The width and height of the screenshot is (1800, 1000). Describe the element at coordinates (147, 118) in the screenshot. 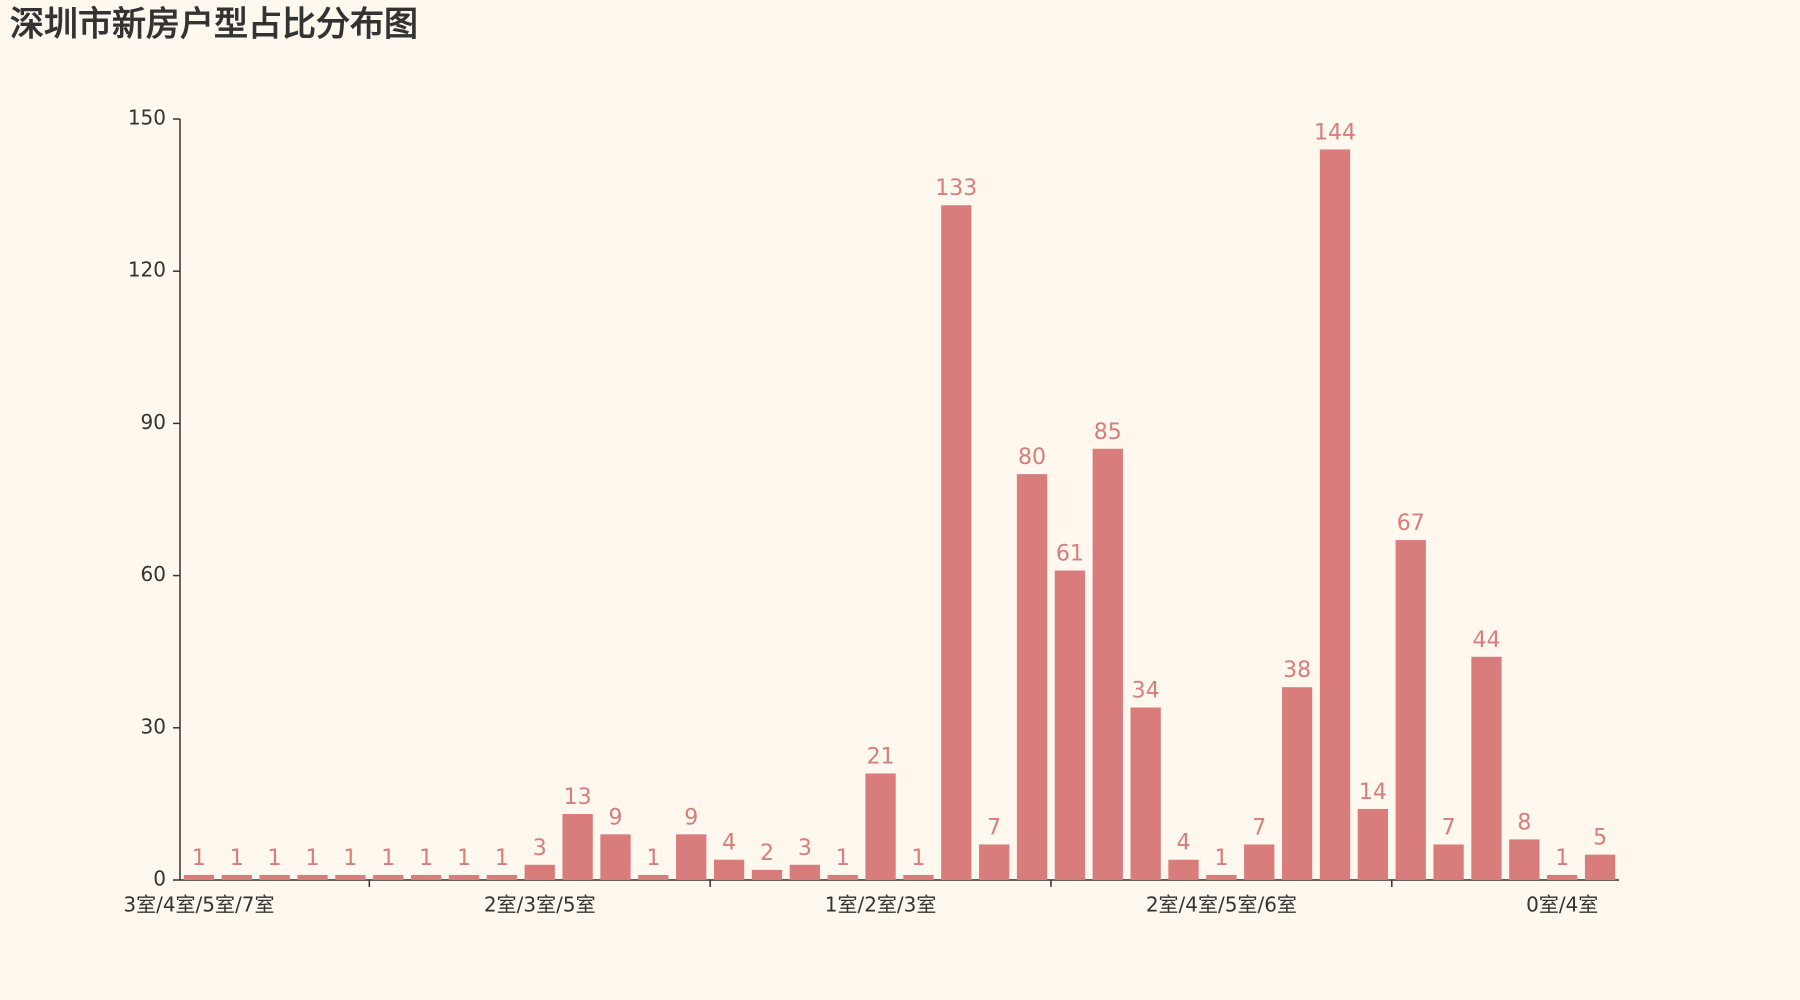

I see `y-tick-label: 150` at that location.